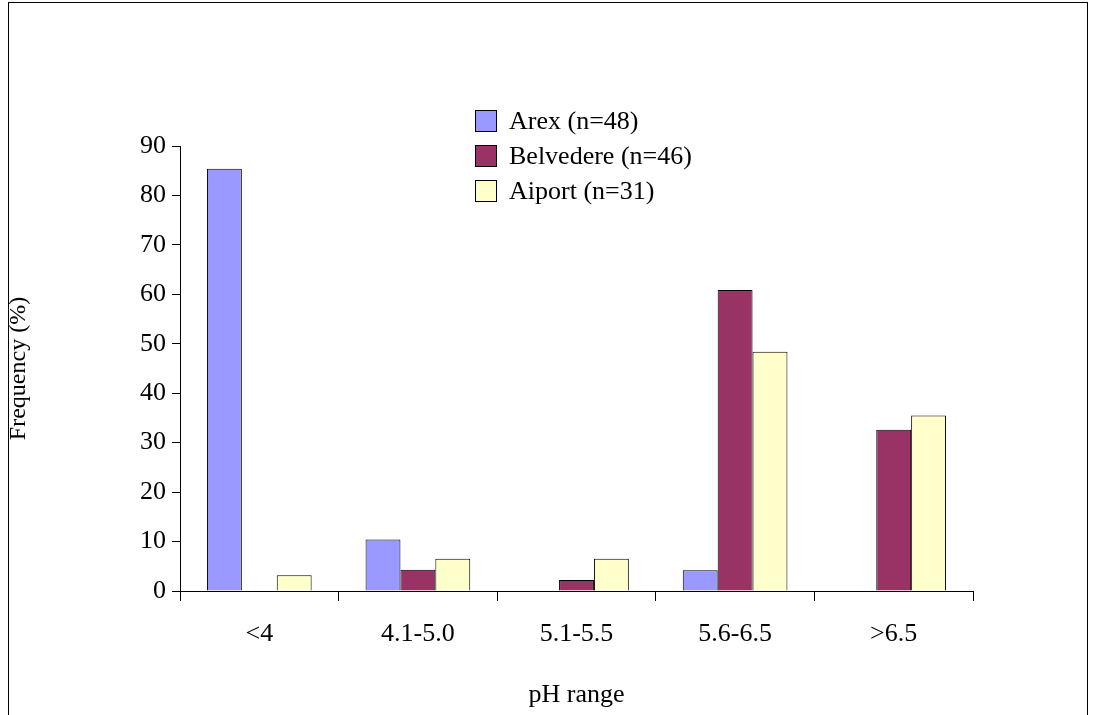 The height and width of the screenshot is (715, 1096). What do you see at coordinates (576, 633) in the screenshot?
I see `x-tick-label: 5.1-5.5` at bounding box center [576, 633].